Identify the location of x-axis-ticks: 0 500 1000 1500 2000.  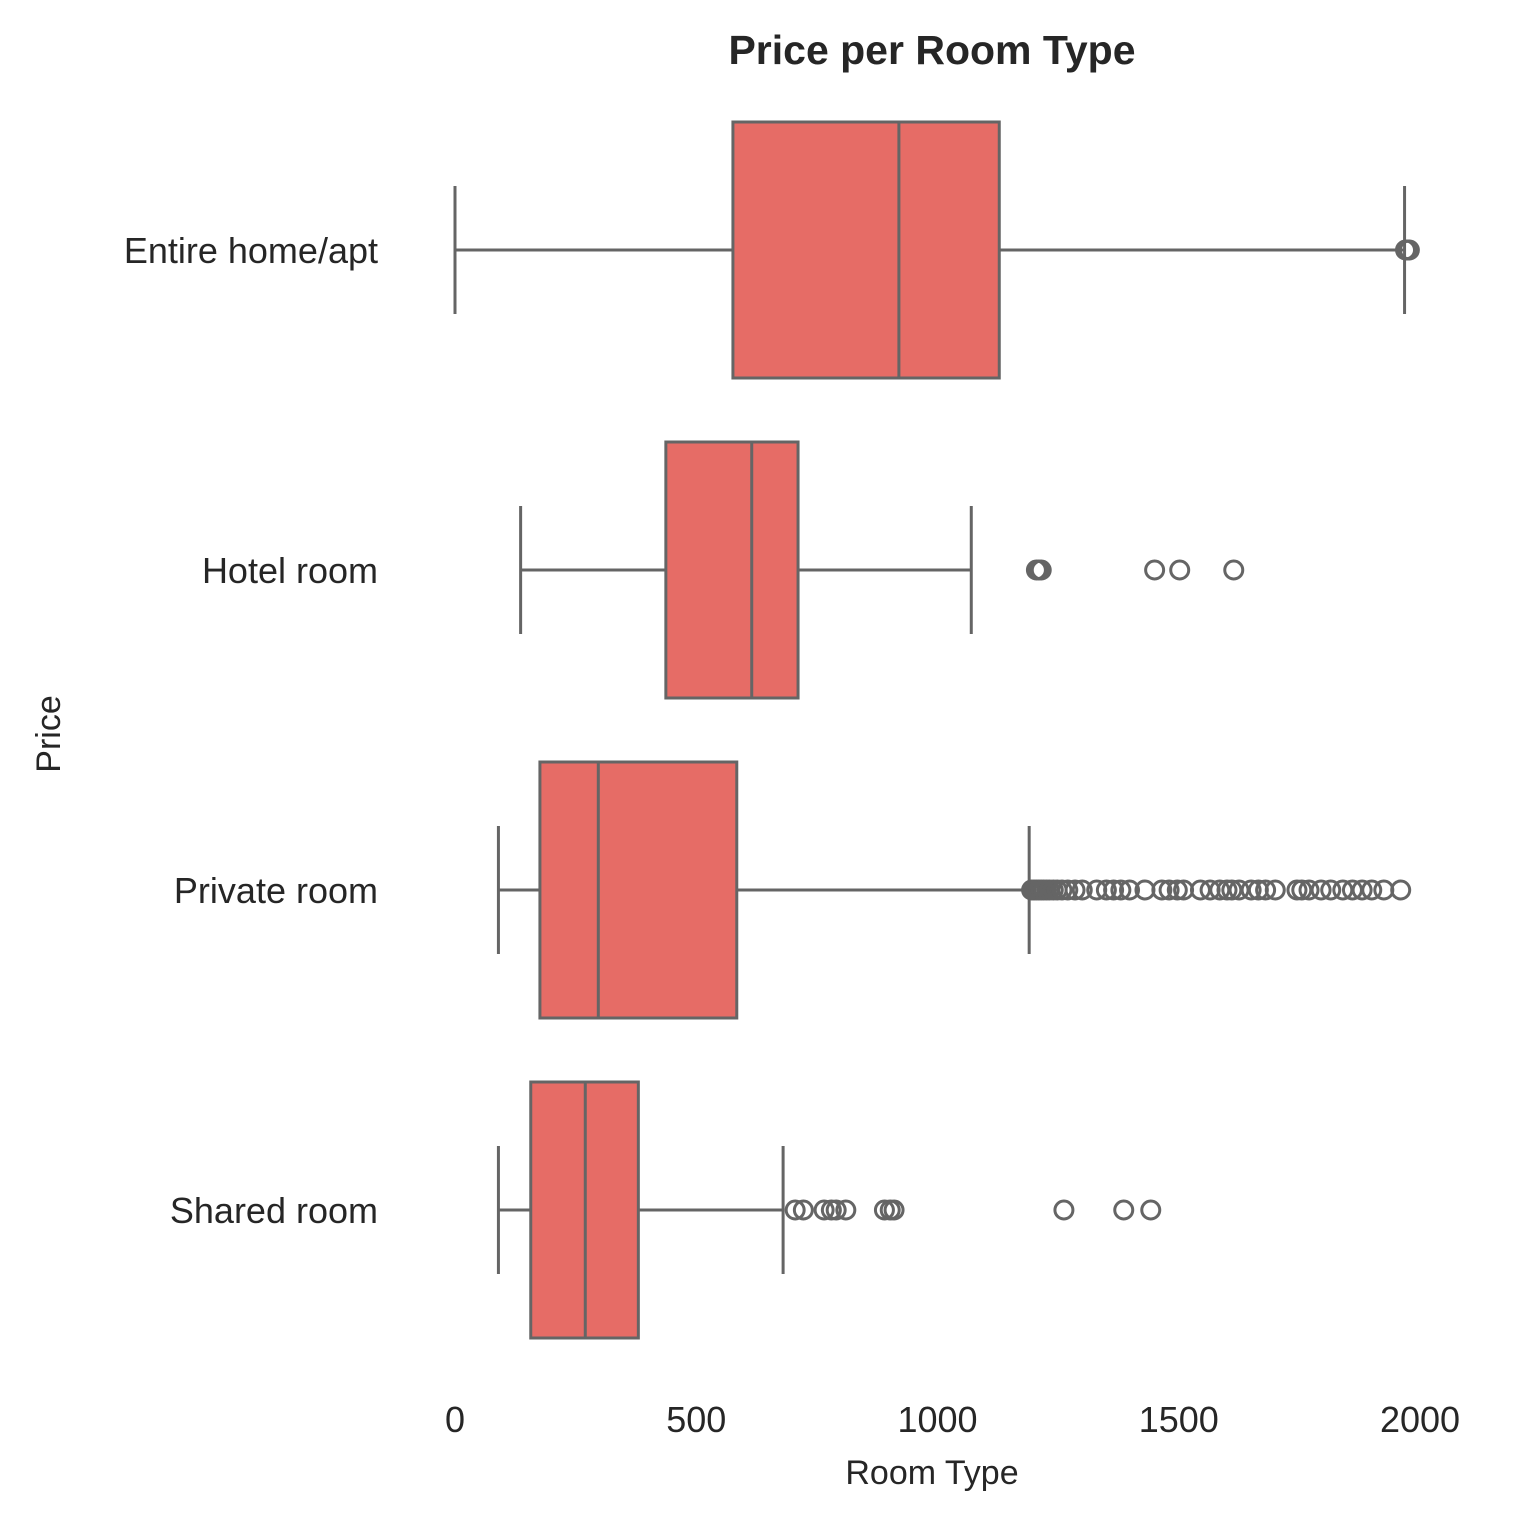
(952, 1419).